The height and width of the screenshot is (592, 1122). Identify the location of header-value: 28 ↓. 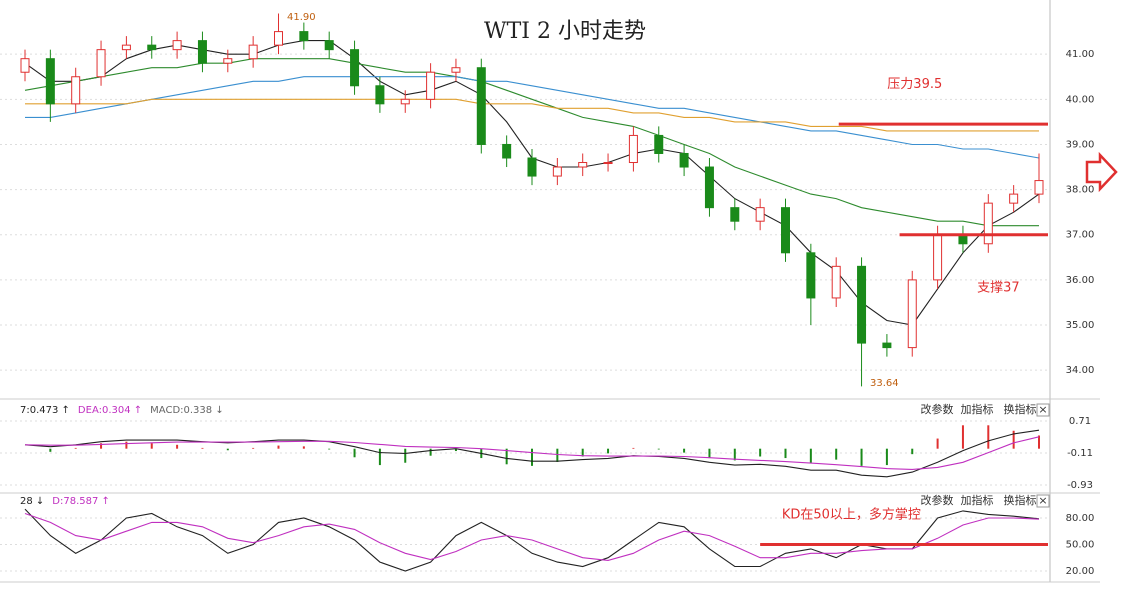
(32, 501).